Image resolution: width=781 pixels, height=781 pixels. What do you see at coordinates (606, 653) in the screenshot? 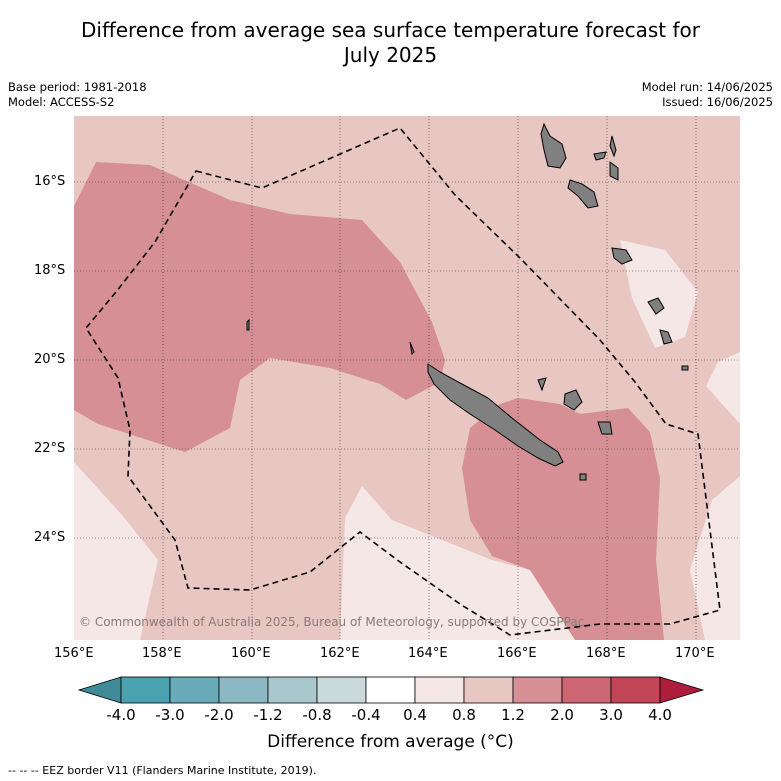
I see `lon-label-168e: 168°E` at bounding box center [606, 653].